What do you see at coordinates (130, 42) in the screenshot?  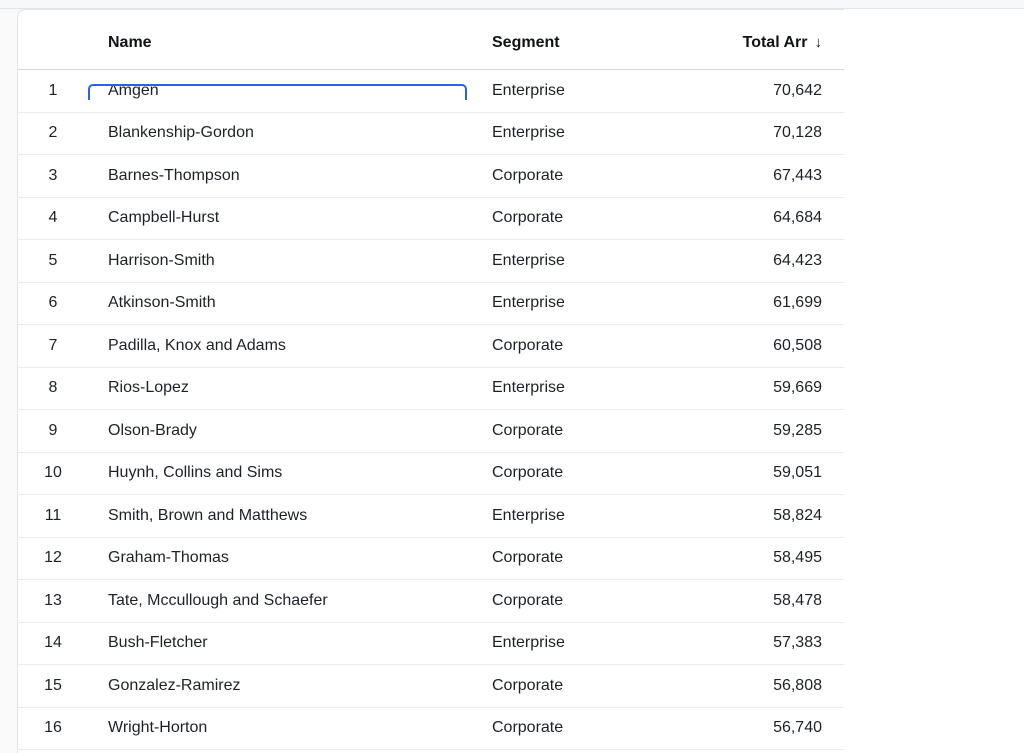 I see `column-header-name: Name` at bounding box center [130, 42].